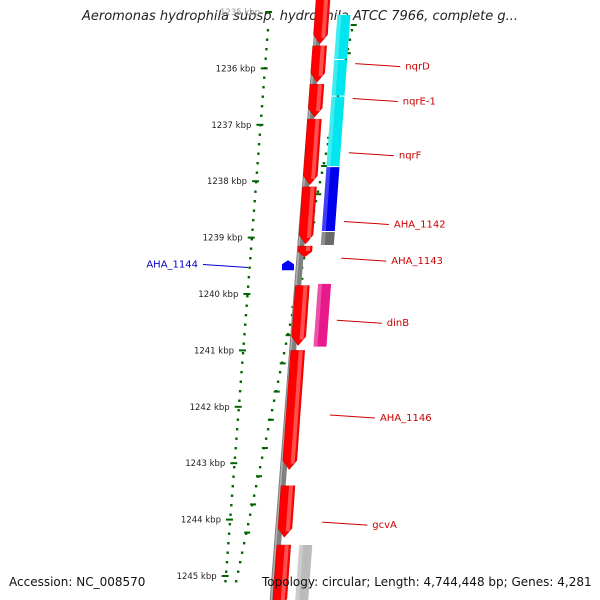 The height and width of the screenshot is (600, 600). I want to click on gene-label: nqrE-1, so click(419, 102).